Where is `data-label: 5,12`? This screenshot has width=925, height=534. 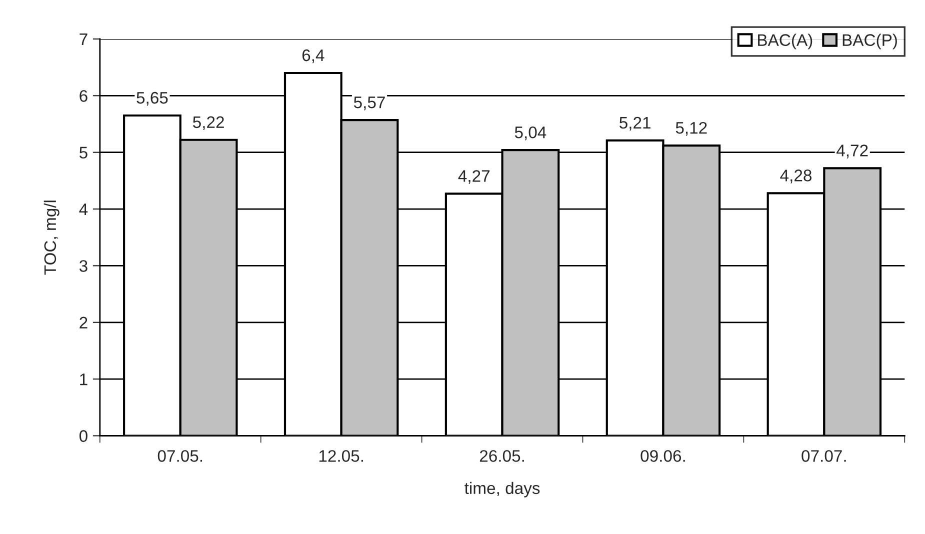 data-label: 5,12 is located at coordinates (691, 129).